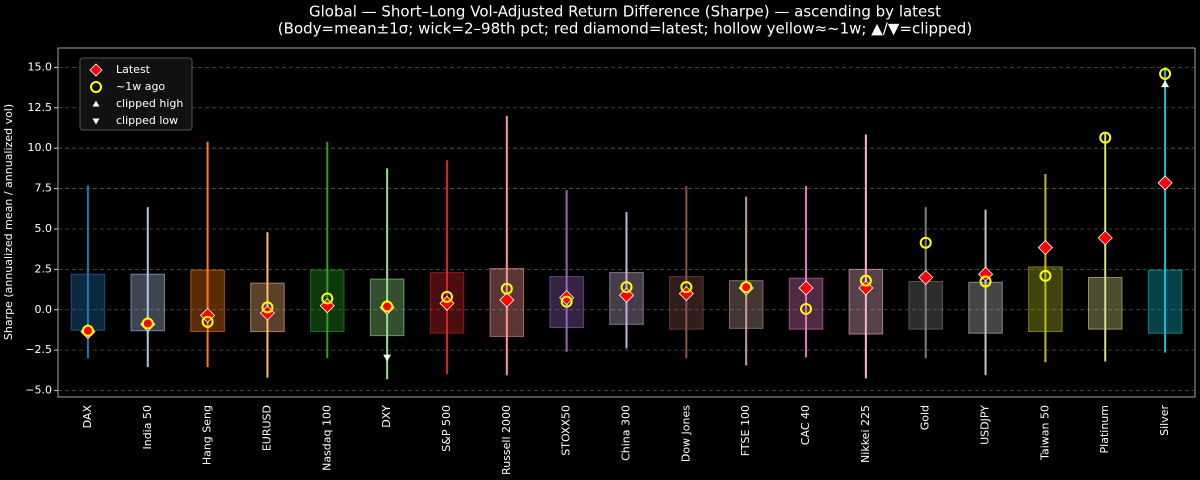  I want to click on x-tick-label: Hang Seng, so click(207, 435).